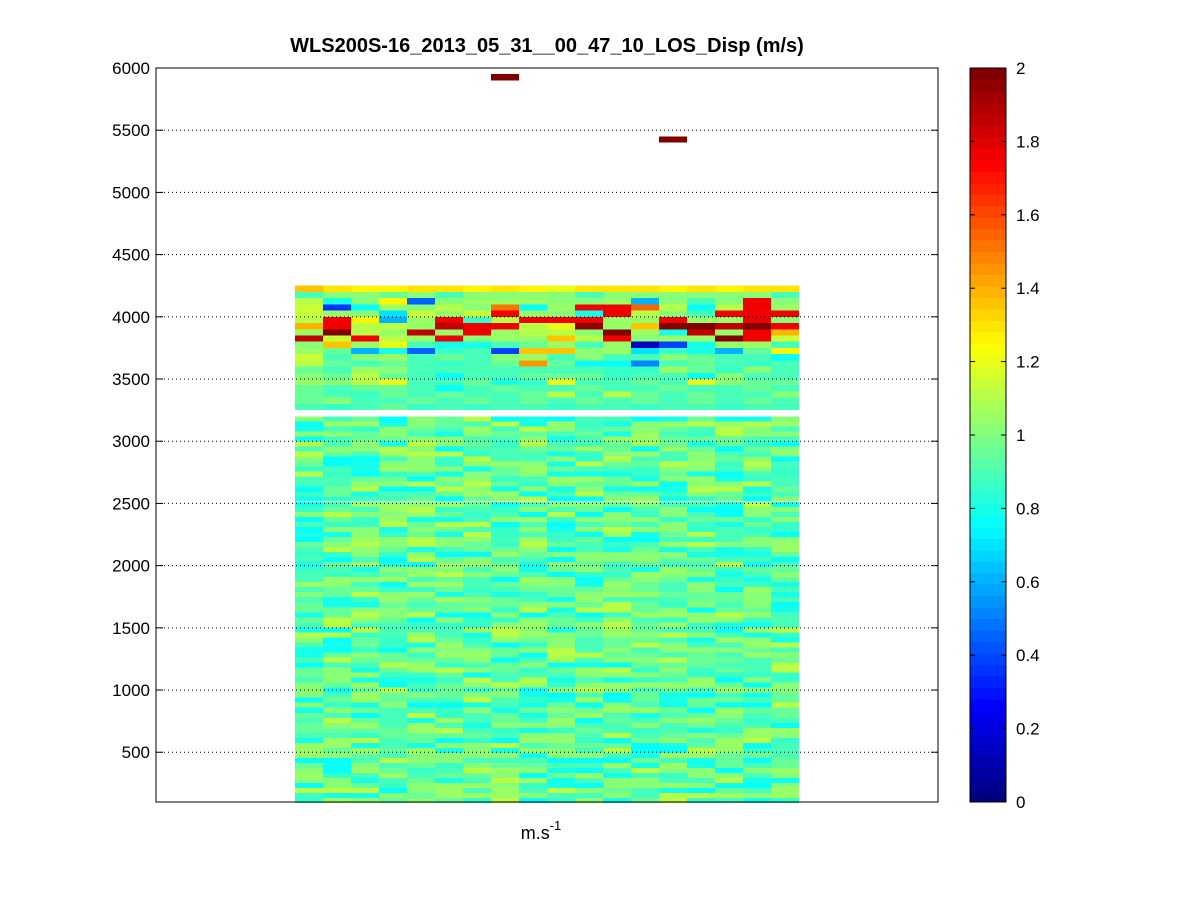 Image resolution: width=1201 pixels, height=901 pixels. What do you see at coordinates (1028, 582) in the screenshot?
I see `colorbar-tick-label: 0.6` at bounding box center [1028, 582].